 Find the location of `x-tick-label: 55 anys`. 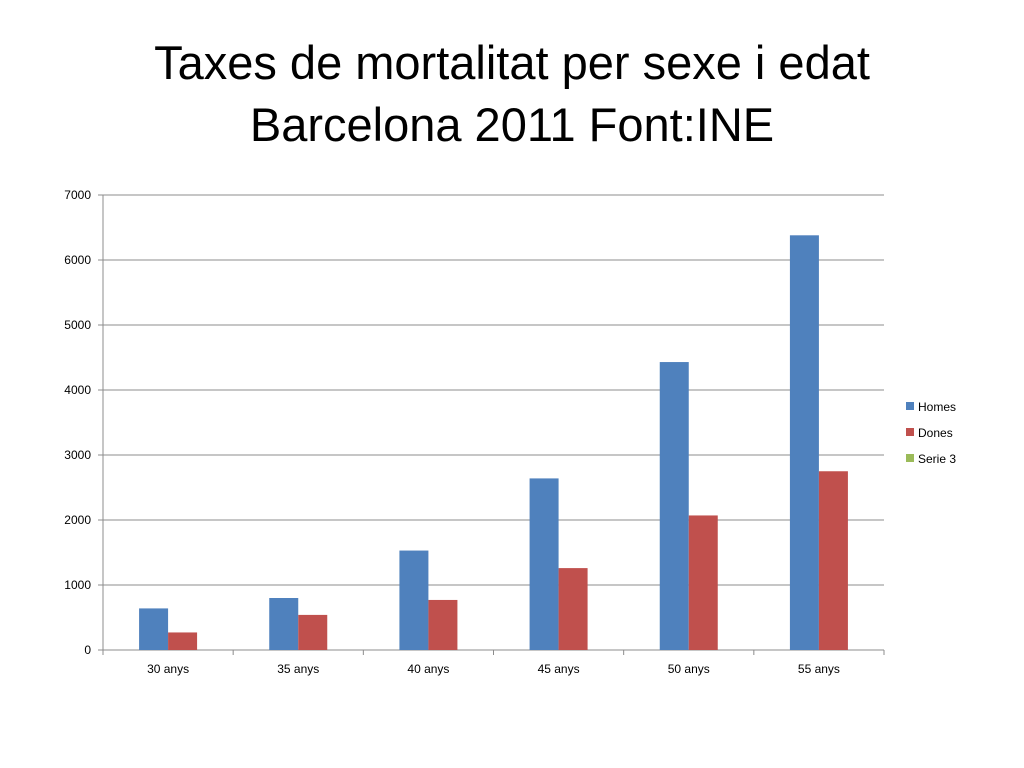

x-tick-label: 55 anys is located at coordinates (819, 669).